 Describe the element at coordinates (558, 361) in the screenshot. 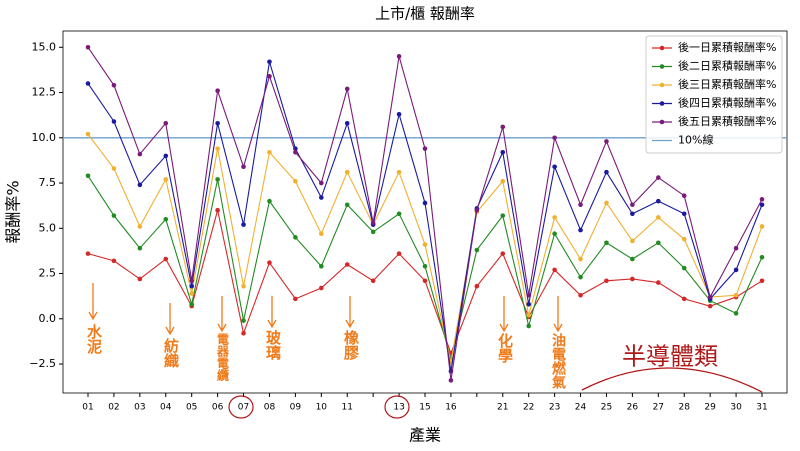

I see `annotation: 油電燃氣` at that location.